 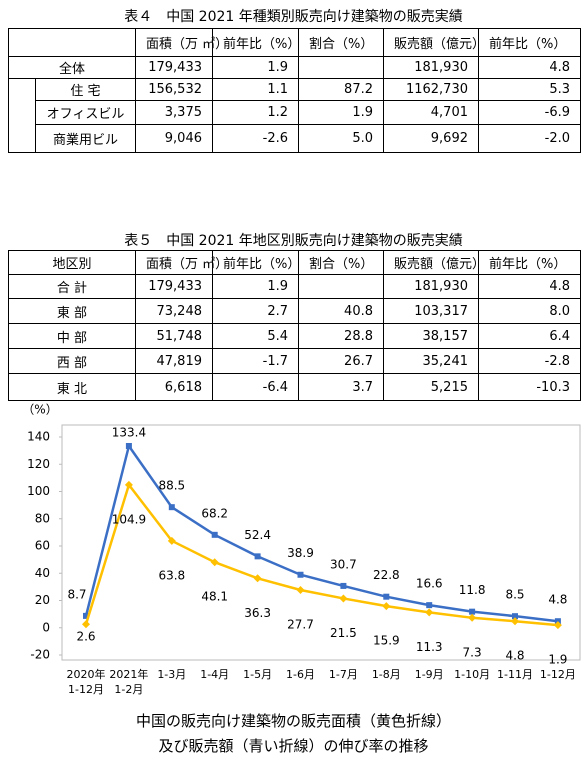 I want to click on caption: 及び販売額（青い折線）の伸び率の推移, so click(x=293, y=746).